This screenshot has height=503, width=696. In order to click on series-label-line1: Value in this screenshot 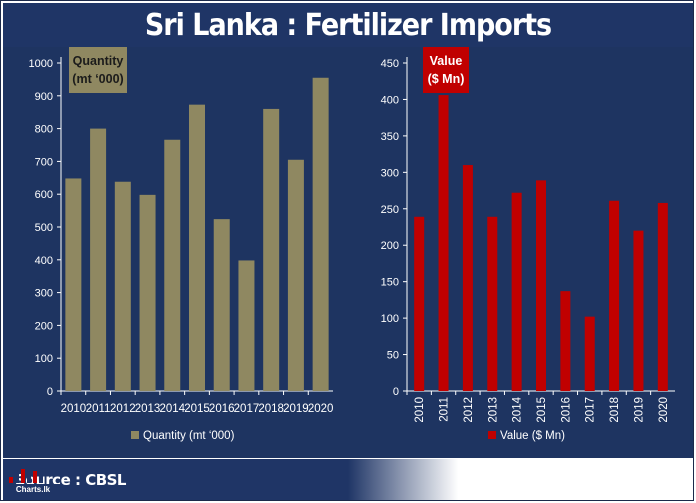, I will do `click(446, 61)`.